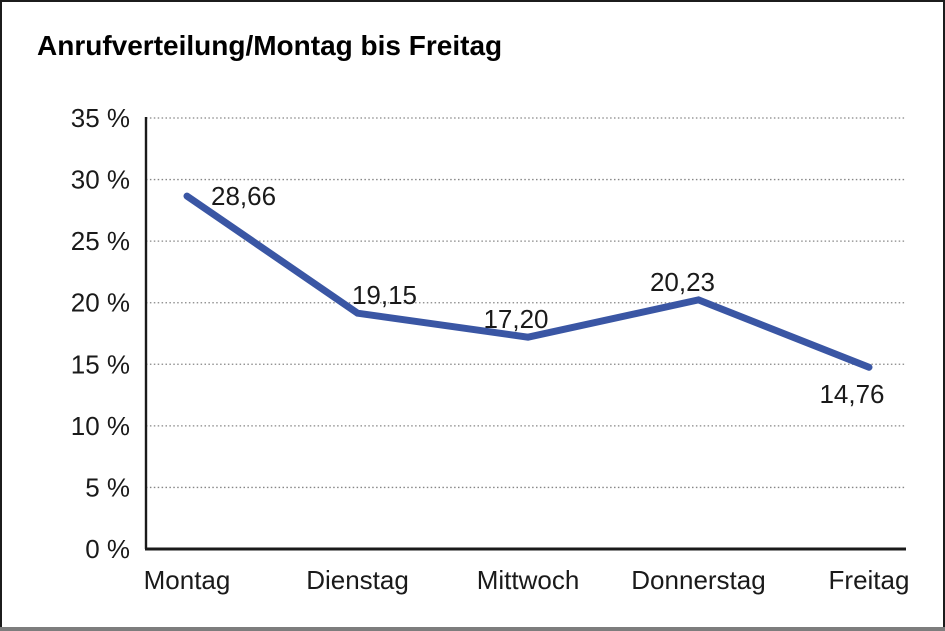 The image size is (945, 631). What do you see at coordinates (384, 295) in the screenshot?
I see `data-point-label: 19,15` at bounding box center [384, 295].